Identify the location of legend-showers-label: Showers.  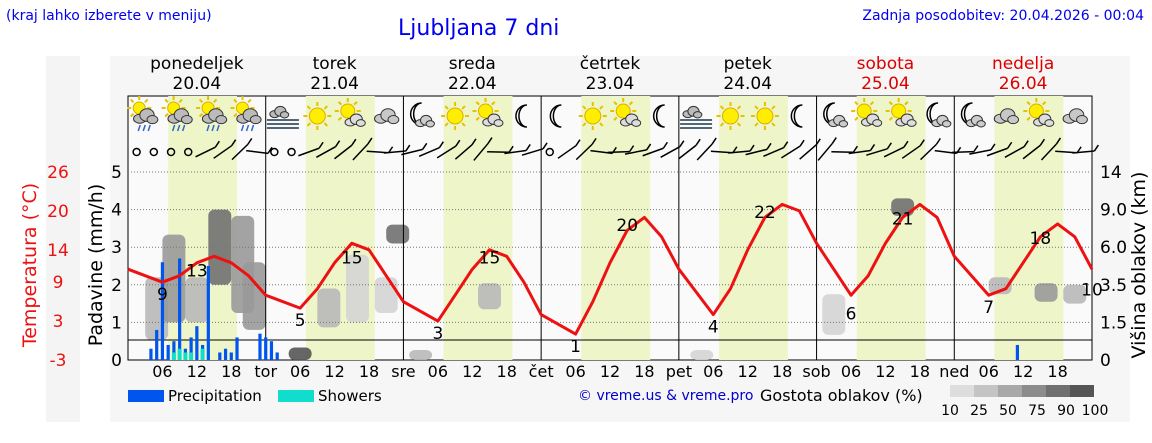
(350, 396).